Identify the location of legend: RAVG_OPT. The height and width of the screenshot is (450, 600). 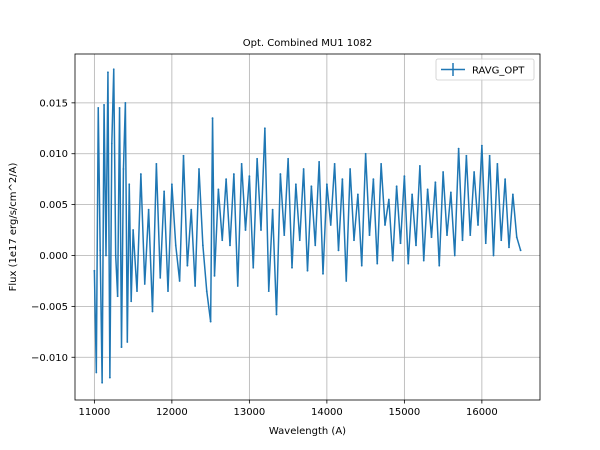
(485, 69).